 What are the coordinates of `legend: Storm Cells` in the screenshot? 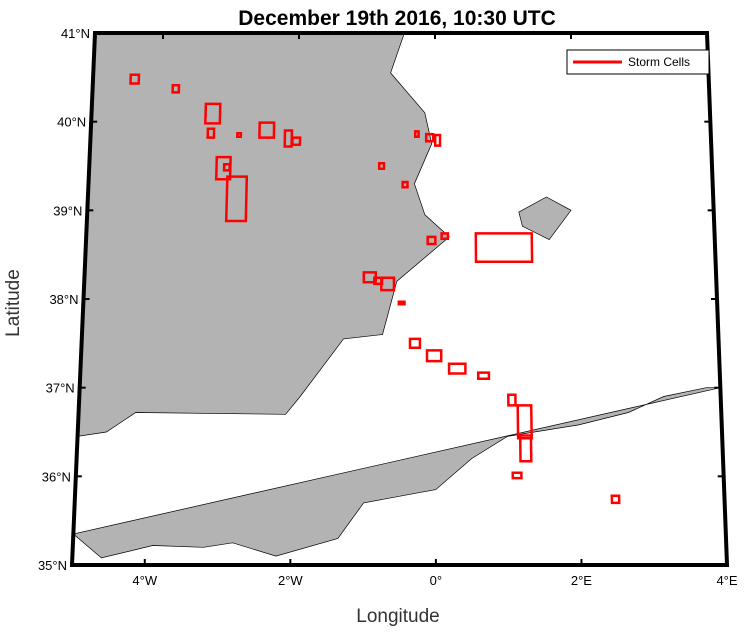 It's located at (638, 62).